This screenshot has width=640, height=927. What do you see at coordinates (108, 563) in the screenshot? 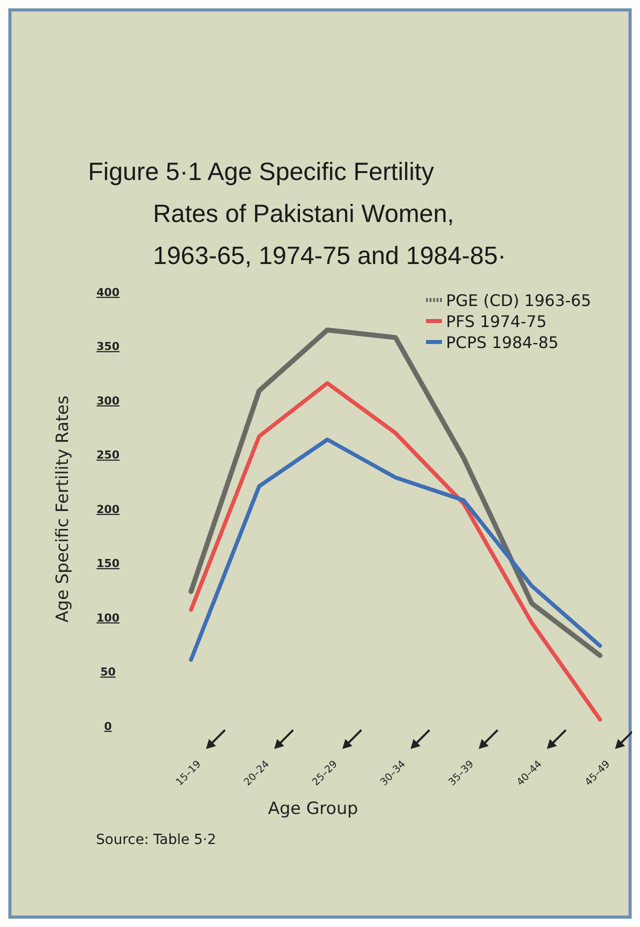
I see `y-tick-label: 150` at bounding box center [108, 563].